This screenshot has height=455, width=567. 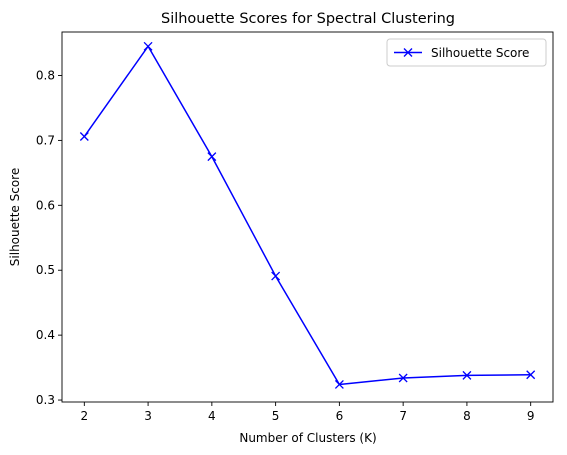 What do you see at coordinates (84, 416) in the screenshot?
I see `x-tick-label: 2` at bounding box center [84, 416].